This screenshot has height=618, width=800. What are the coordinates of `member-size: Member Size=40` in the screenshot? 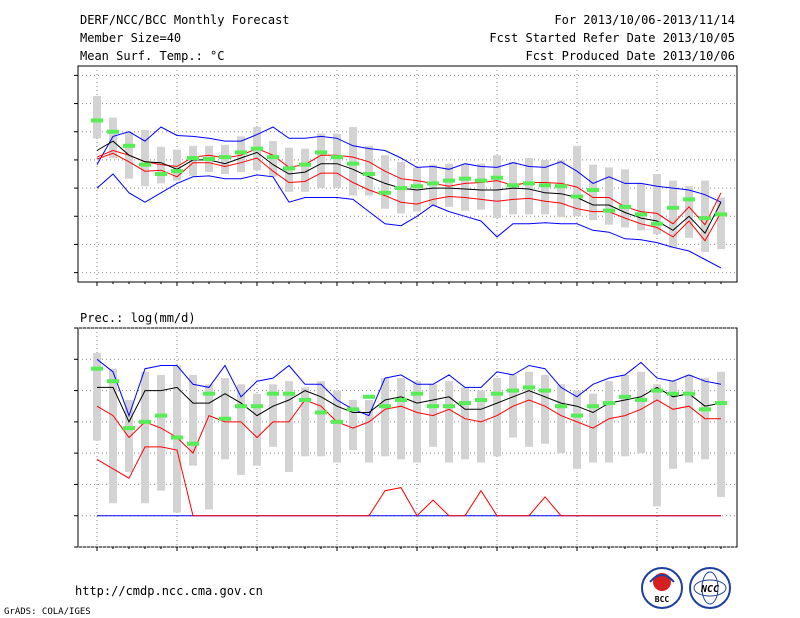 It's located at (130, 38).